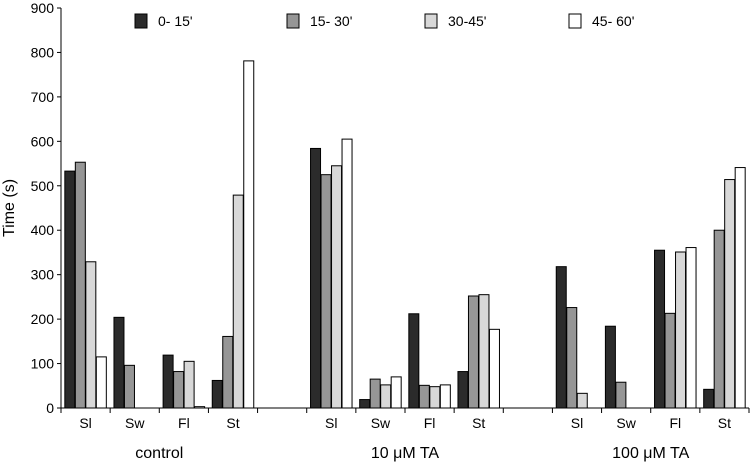 The image size is (751, 464). I want to click on y-tick-label: 0, so click(50, 408).